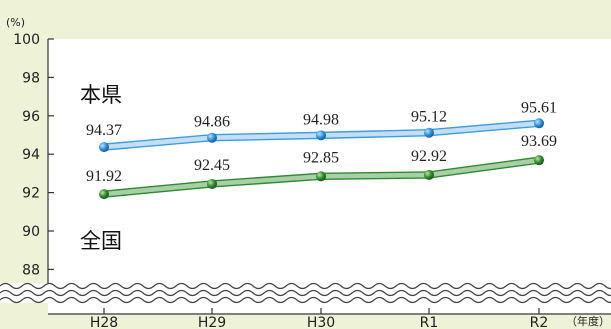 This screenshot has width=611, height=329. I want to click on y-tick-label: 88, so click(31, 270).